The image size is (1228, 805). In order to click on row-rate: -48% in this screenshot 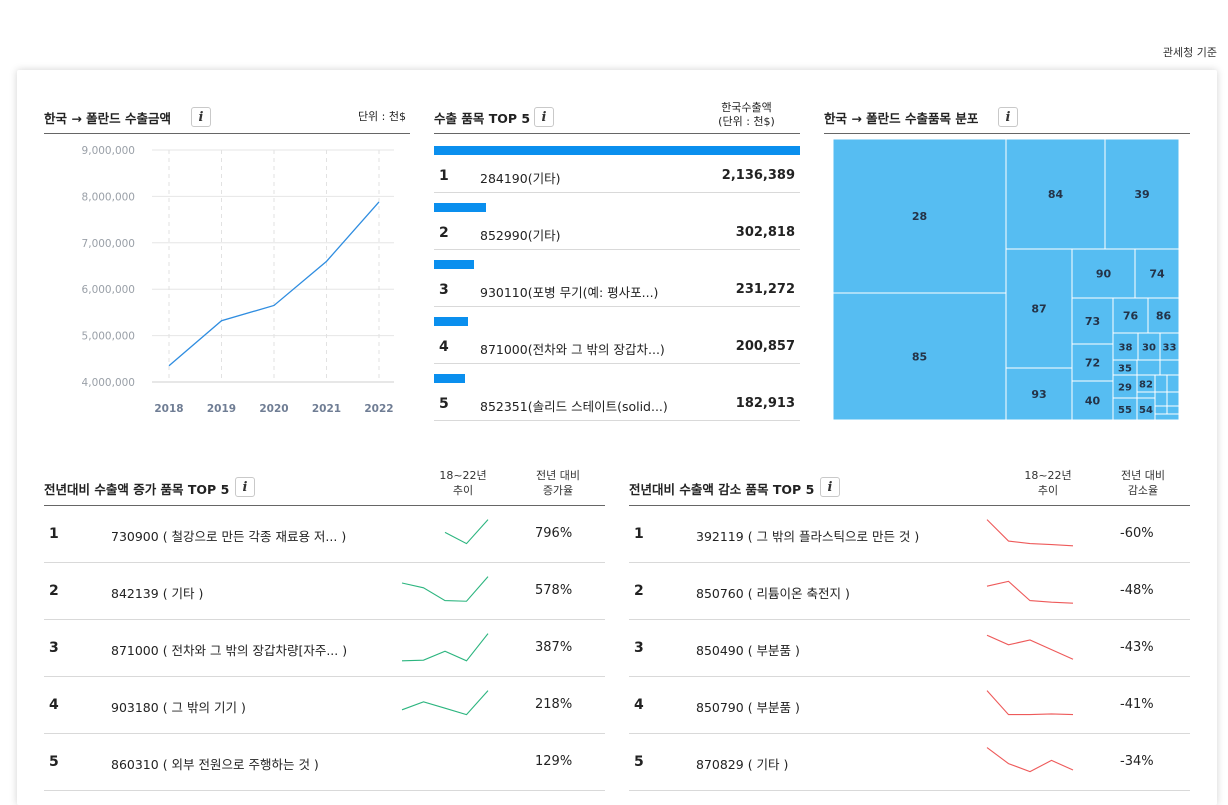, I will do `click(1137, 590)`.